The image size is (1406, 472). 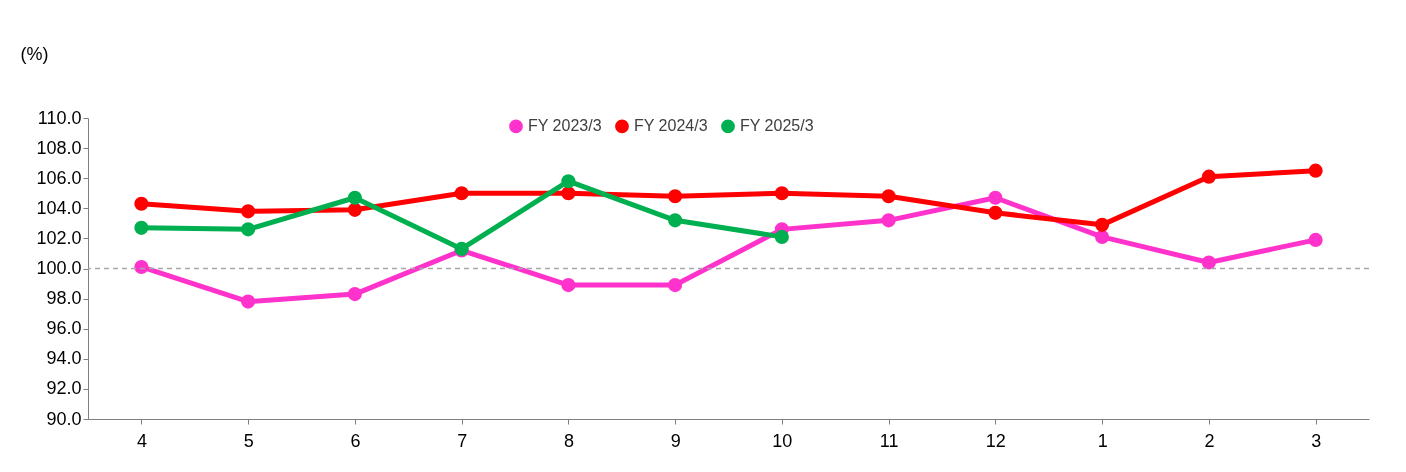 I want to click on x-tick-label: 9, so click(x=675, y=440).